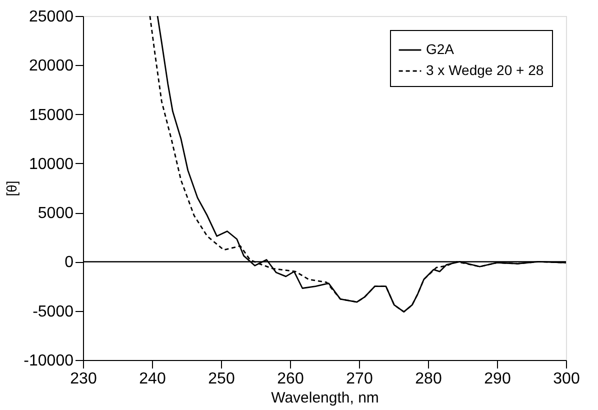  I want to click on legend-label: G2A, so click(440, 49).